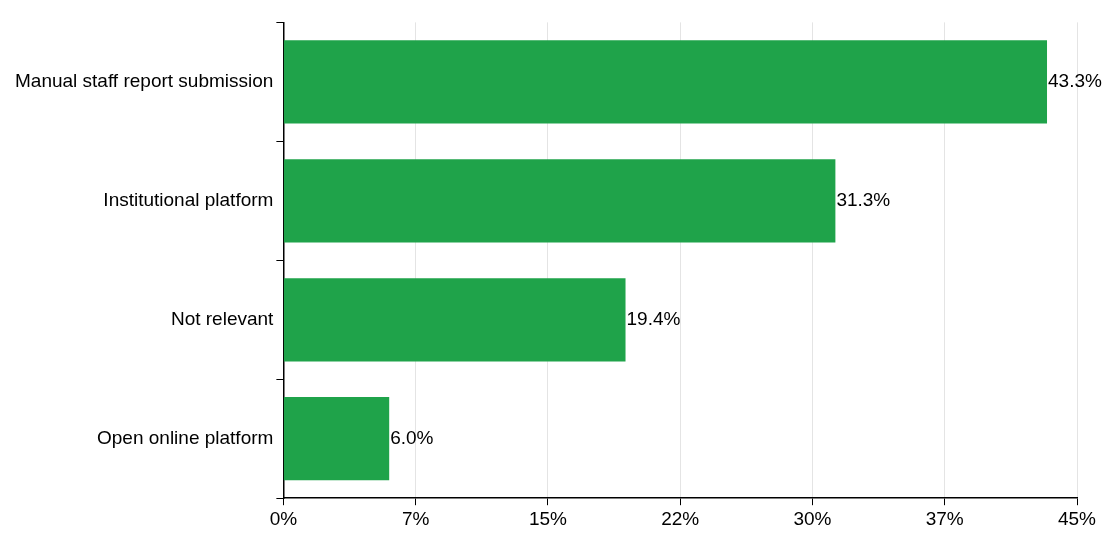 The height and width of the screenshot is (546, 1115). What do you see at coordinates (185, 437) in the screenshot?
I see `y-tick-label: Open online platform` at bounding box center [185, 437].